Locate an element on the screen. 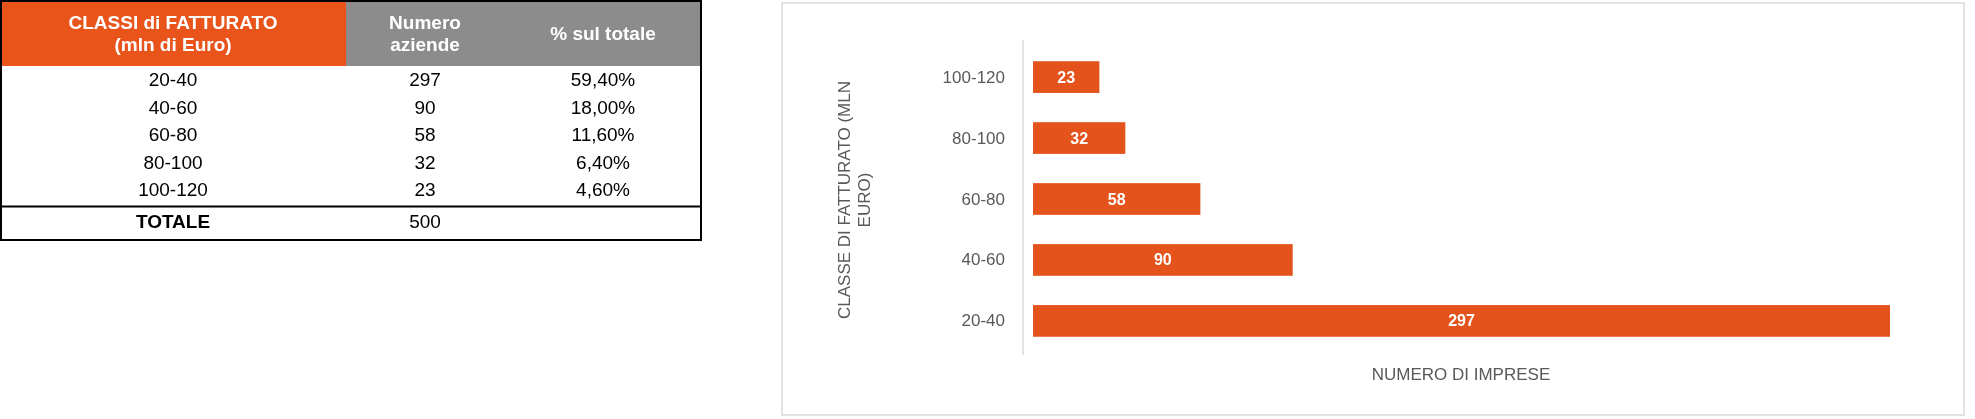 The image size is (1975, 419). category-label: 60-80 is located at coordinates (173, 135).